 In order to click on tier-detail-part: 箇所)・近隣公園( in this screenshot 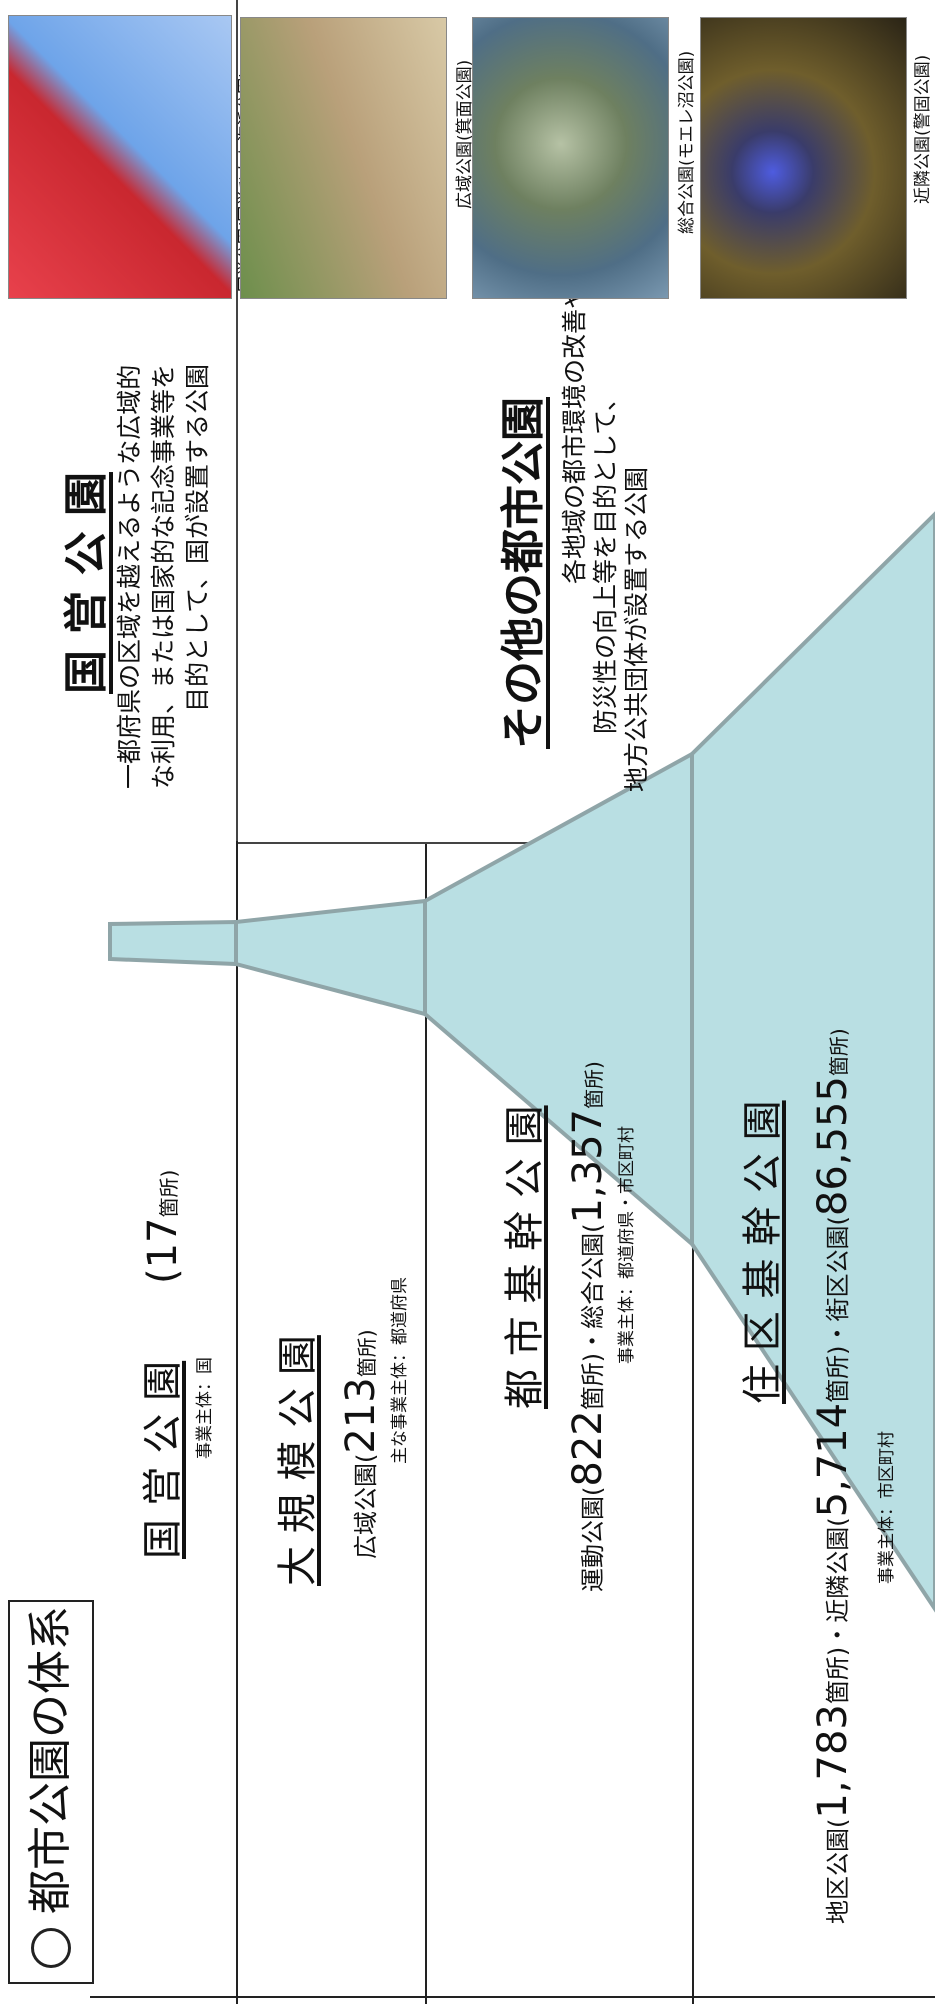, I will do `click(838, 1611)`.